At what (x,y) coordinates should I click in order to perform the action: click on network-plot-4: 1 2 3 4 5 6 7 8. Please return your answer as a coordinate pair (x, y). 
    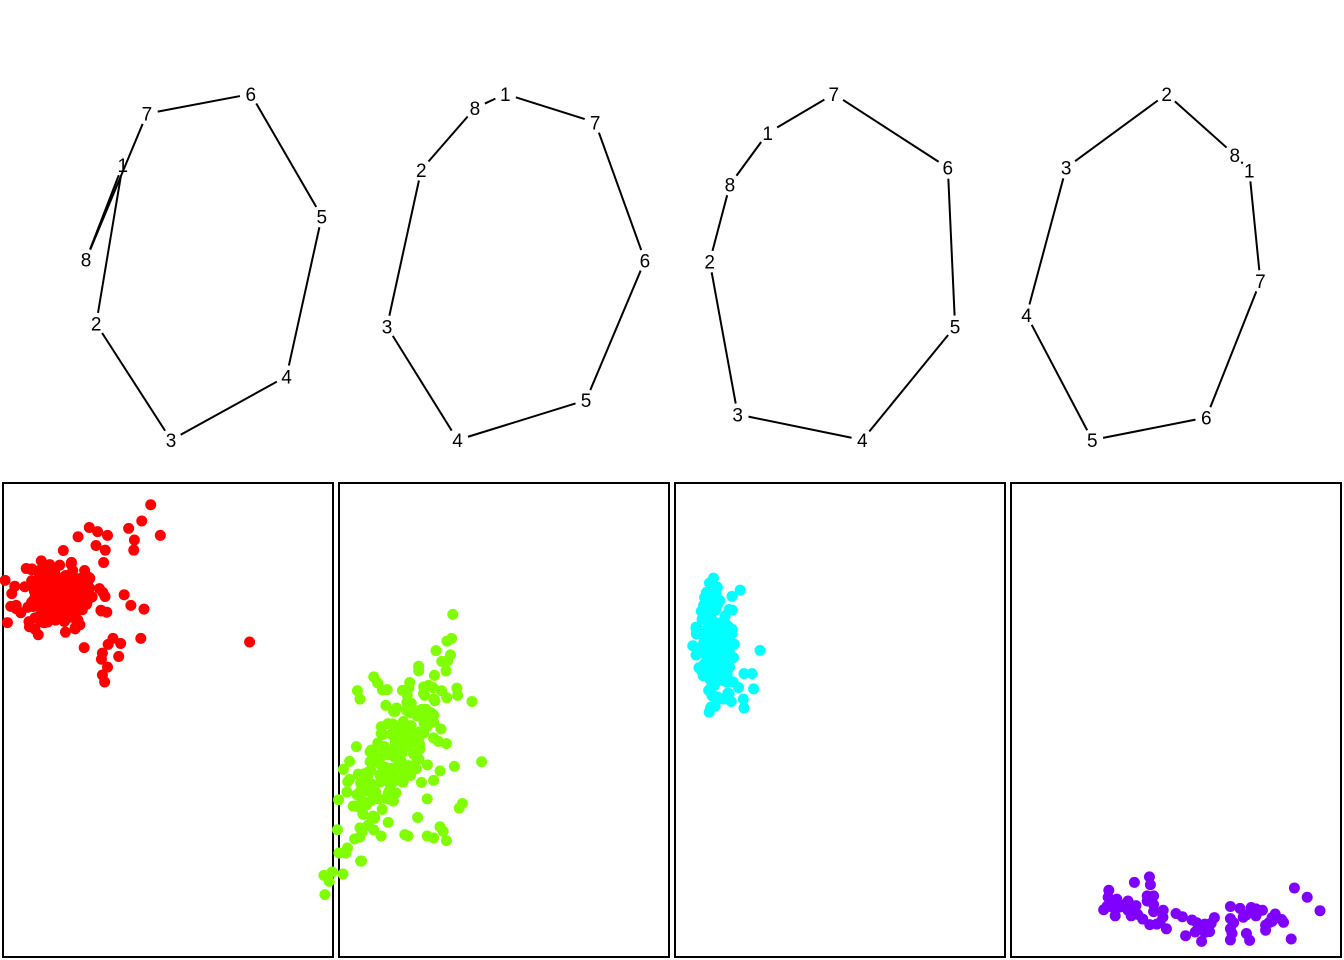
    Looking at the image, I should click on (1143, 268).